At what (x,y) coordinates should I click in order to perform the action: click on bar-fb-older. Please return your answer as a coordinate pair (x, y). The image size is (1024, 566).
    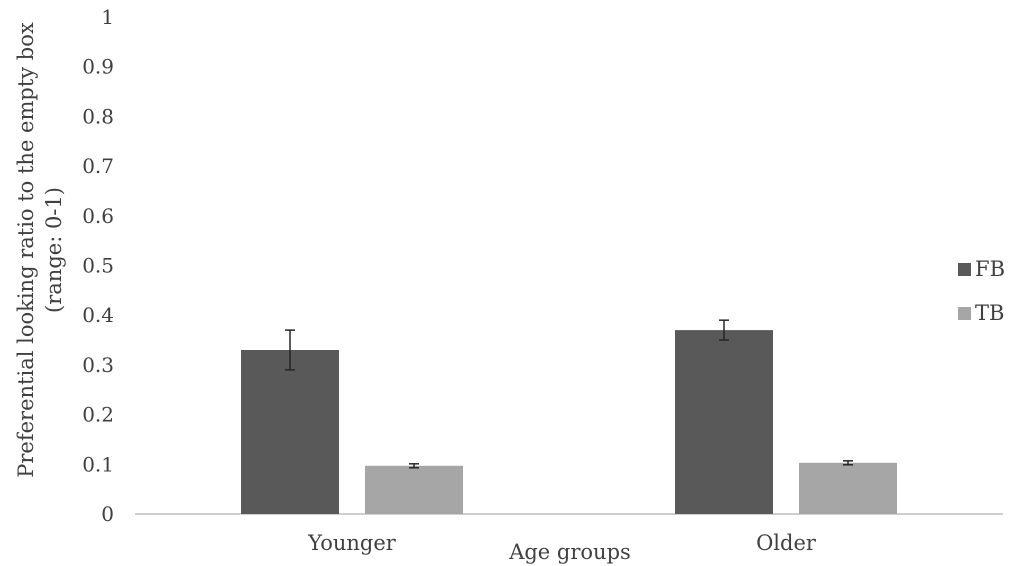
    Looking at the image, I should click on (724, 422).